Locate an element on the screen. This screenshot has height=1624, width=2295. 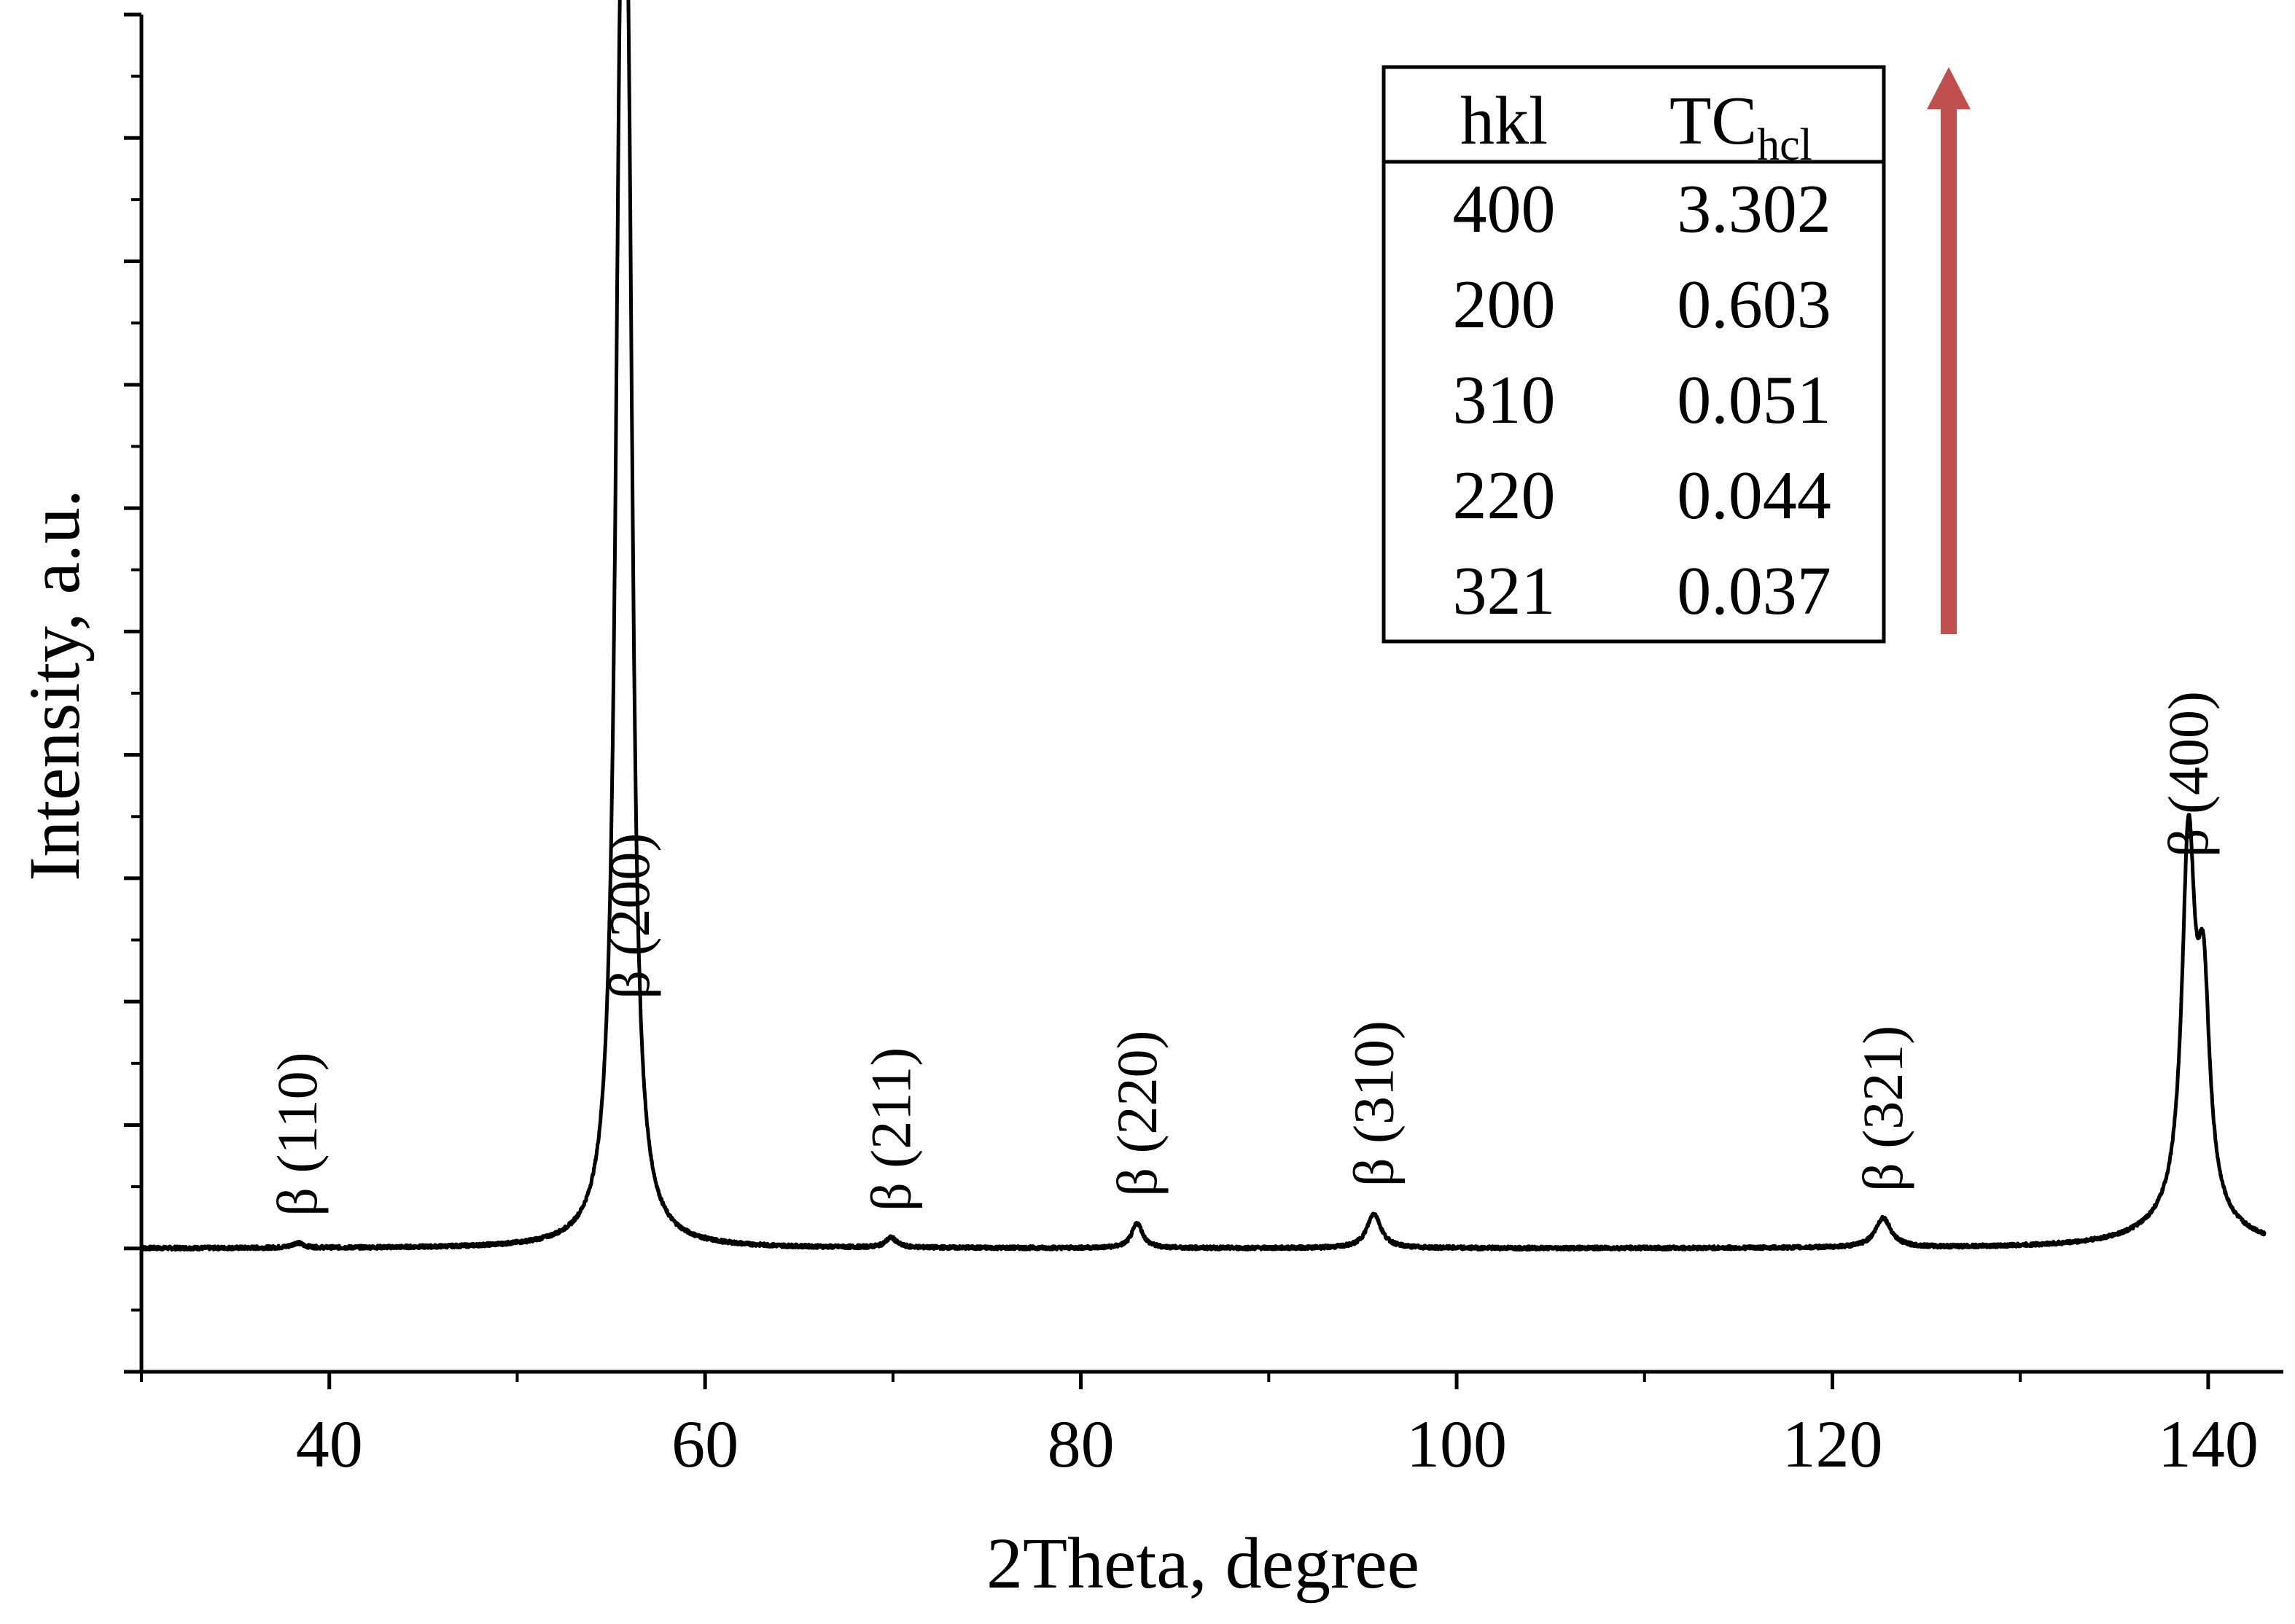
table-header-tc-main: TC is located at coordinates (1713, 121).